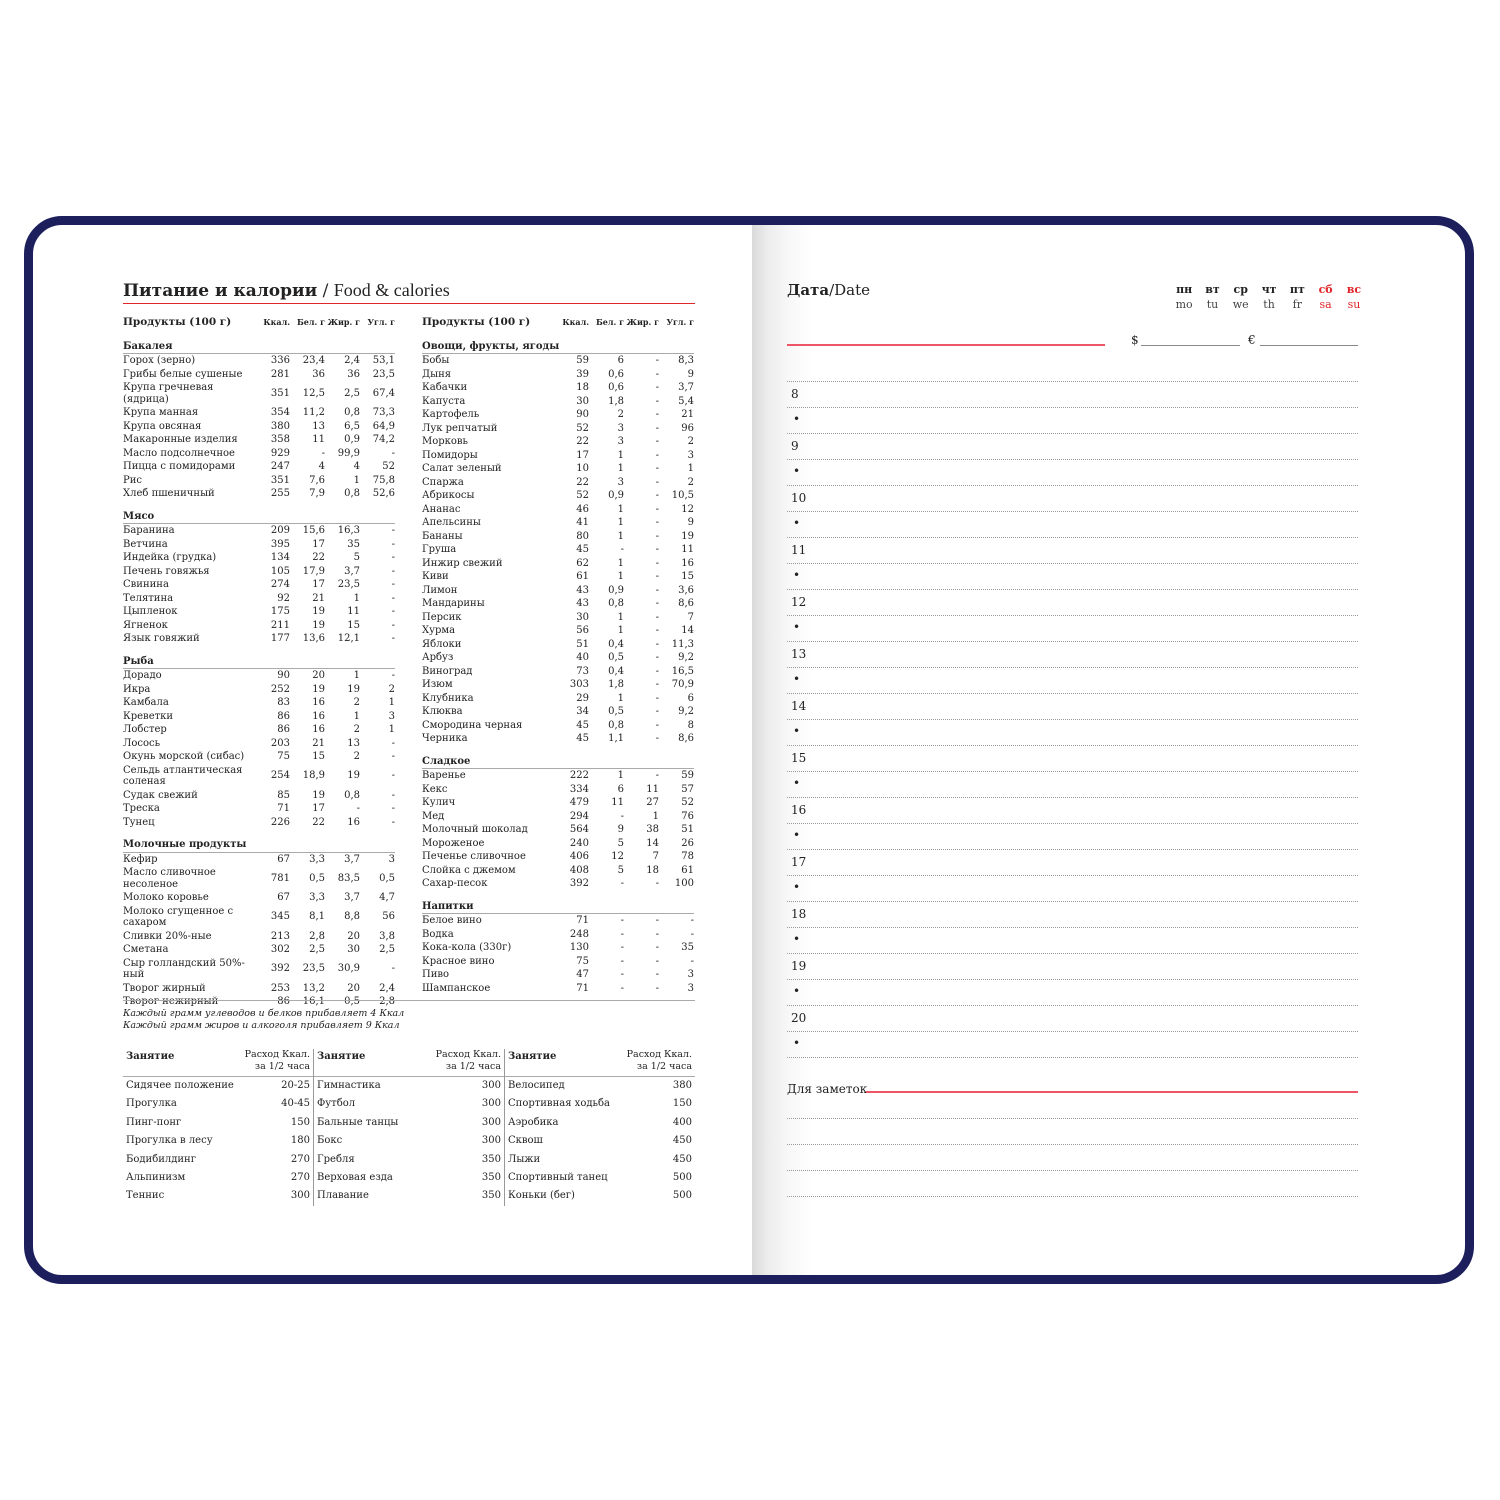 This screenshot has width=1500, height=1500. Describe the element at coordinates (1354, 297) in the screenshot. I see `weekday-su: вс su` at that location.